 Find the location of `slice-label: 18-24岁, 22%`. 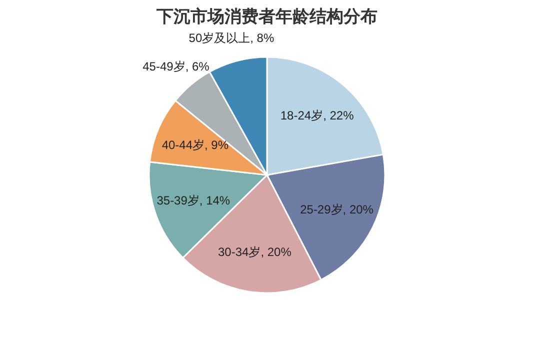

slice-label: 18-24岁, 22% is located at coordinates (317, 115).